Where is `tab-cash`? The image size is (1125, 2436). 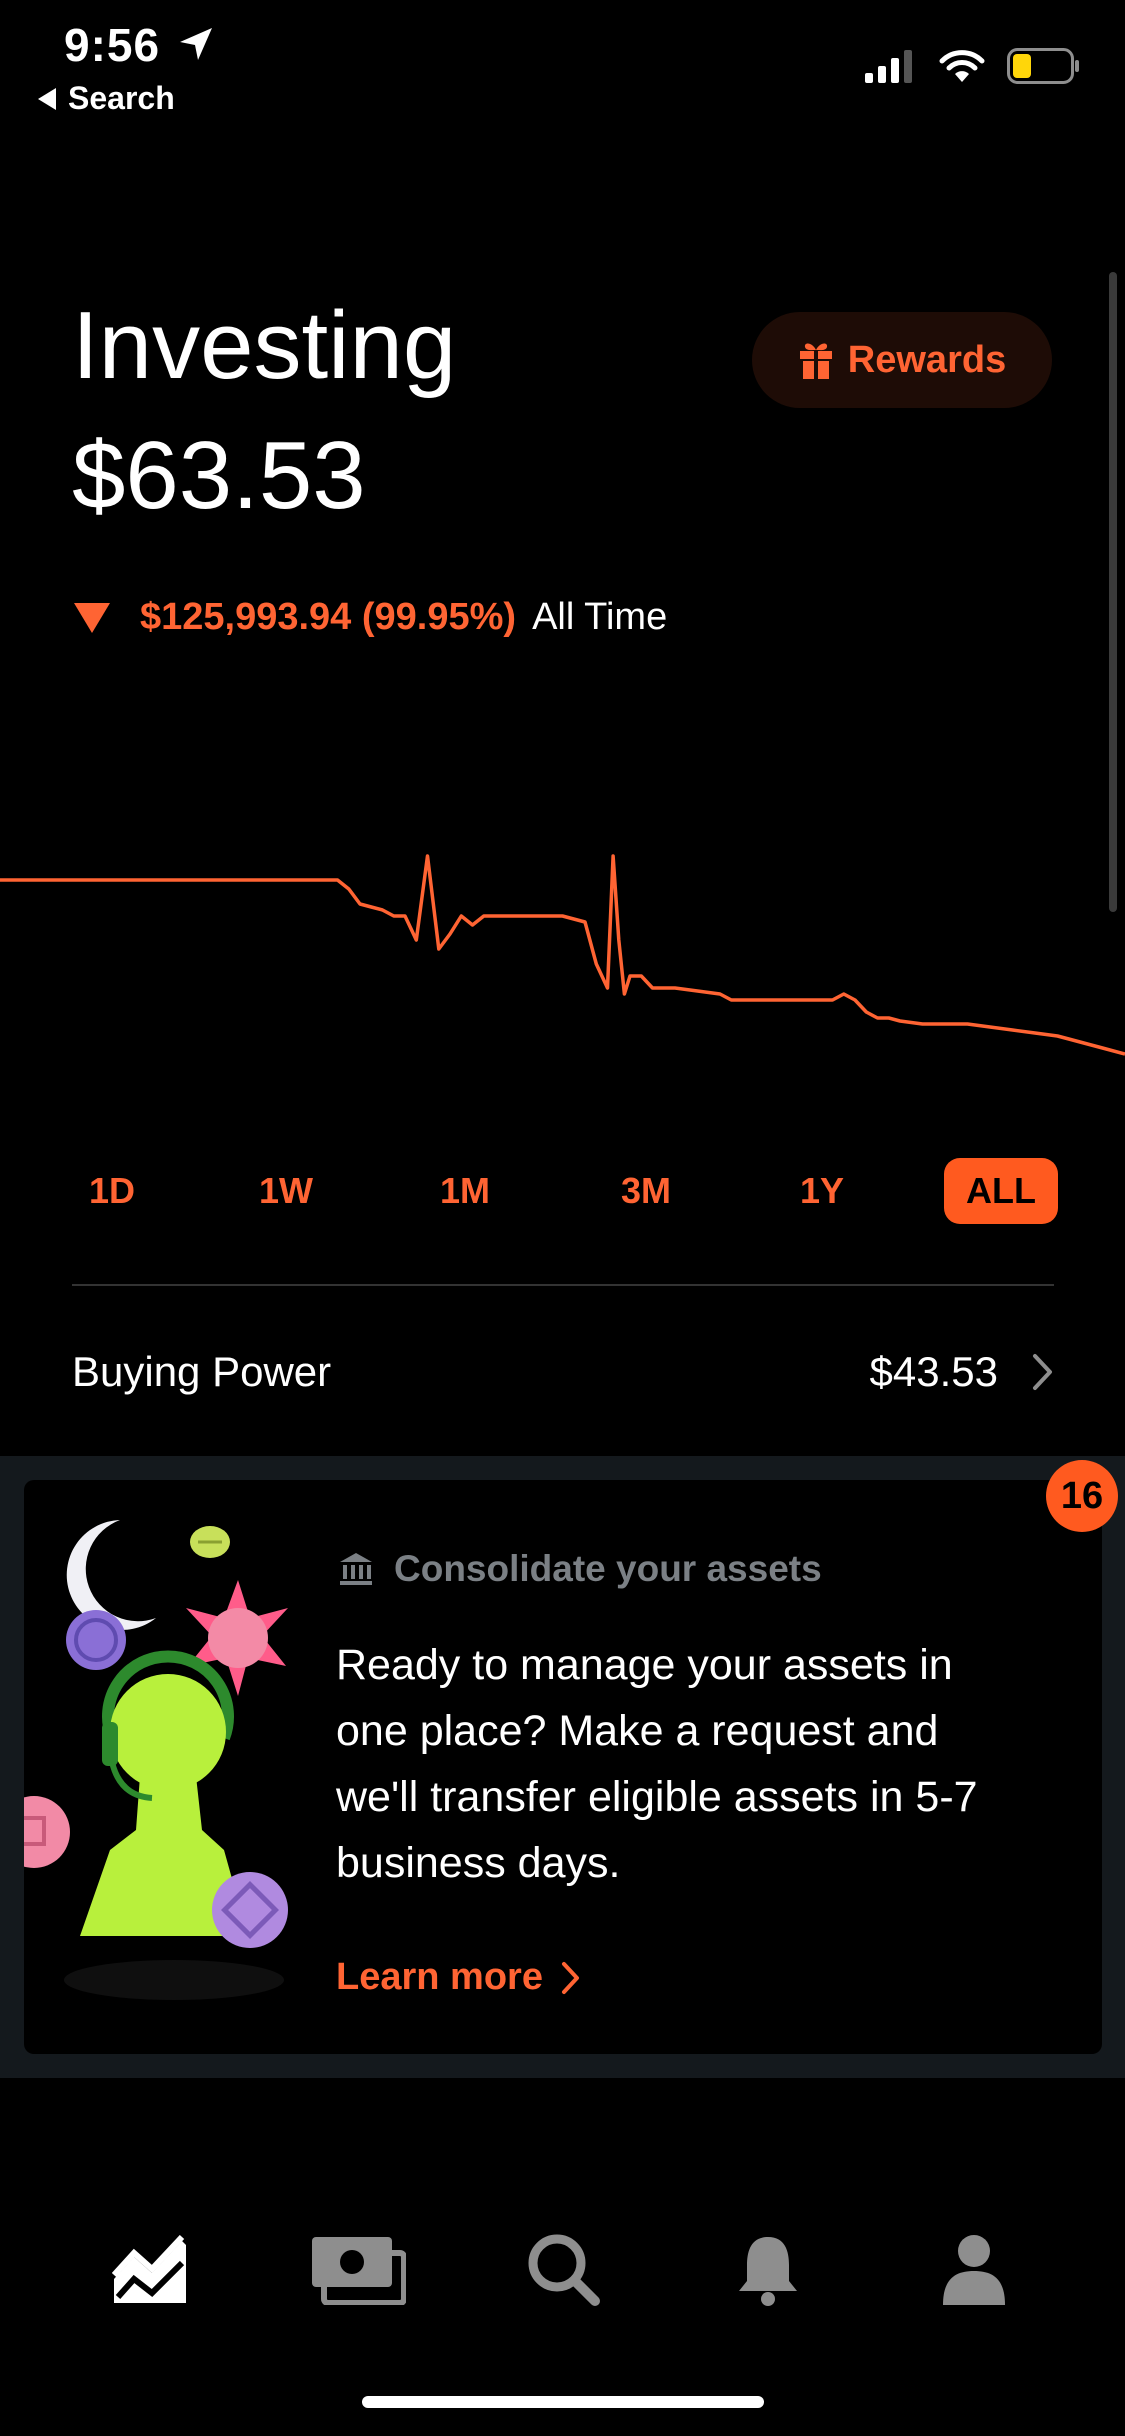
tab-cash is located at coordinates (358, 2270).